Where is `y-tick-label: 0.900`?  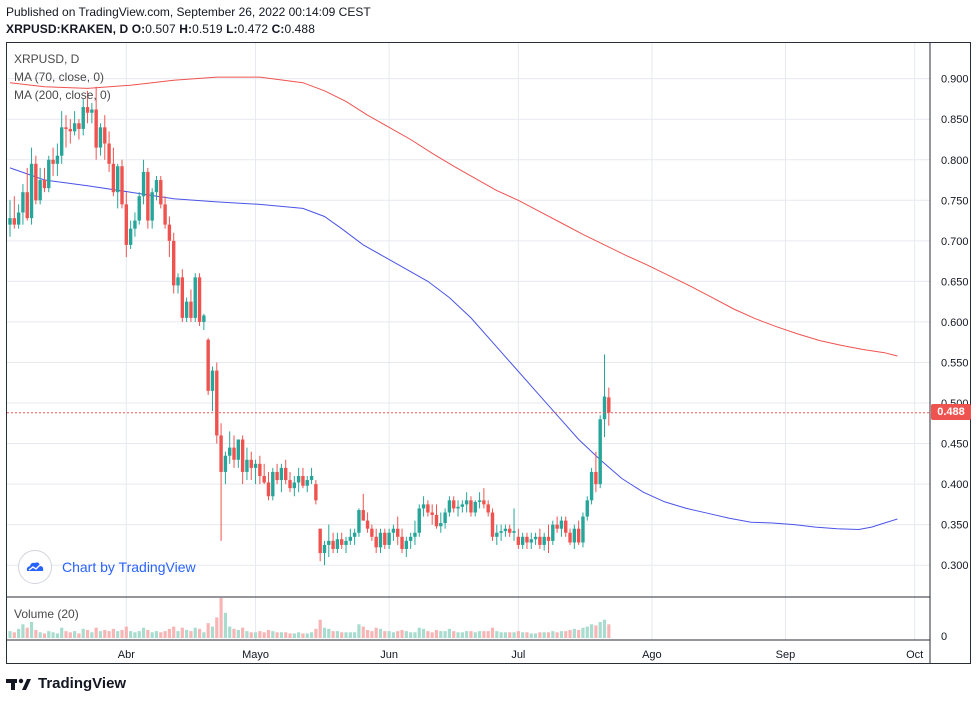 y-tick-label: 0.900 is located at coordinates (955, 80).